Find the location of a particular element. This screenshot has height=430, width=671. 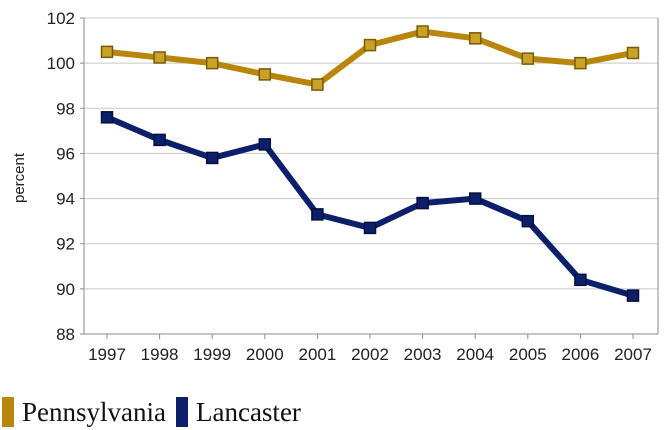

x-tick-label: 1999 is located at coordinates (212, 354).